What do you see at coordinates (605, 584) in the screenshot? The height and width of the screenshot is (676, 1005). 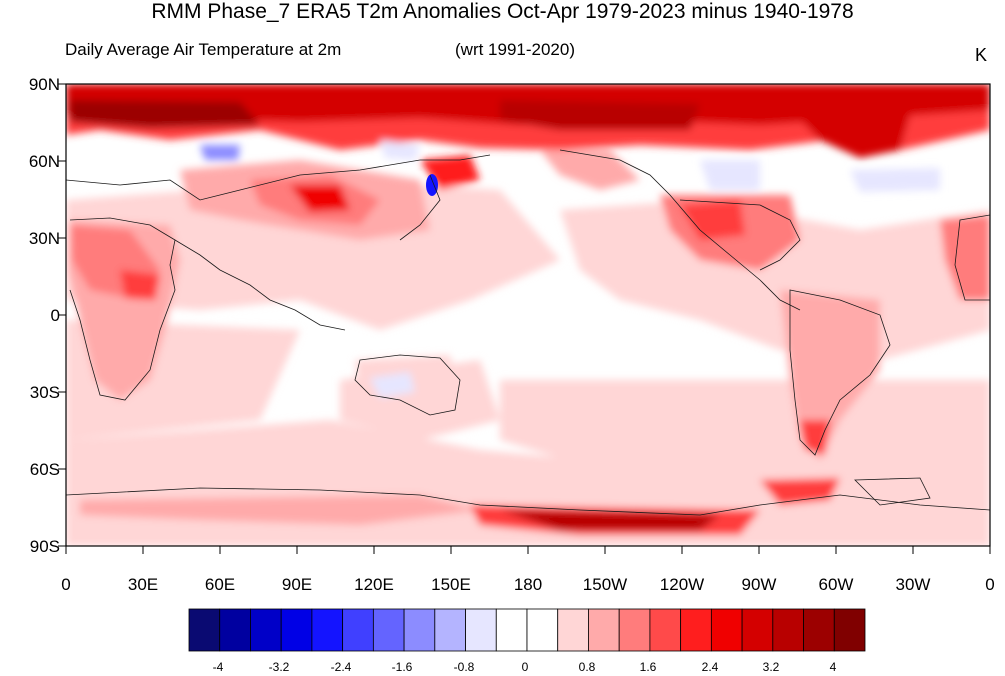 I see `lon-label-150w: 150W` at bounding box center [605, 584].